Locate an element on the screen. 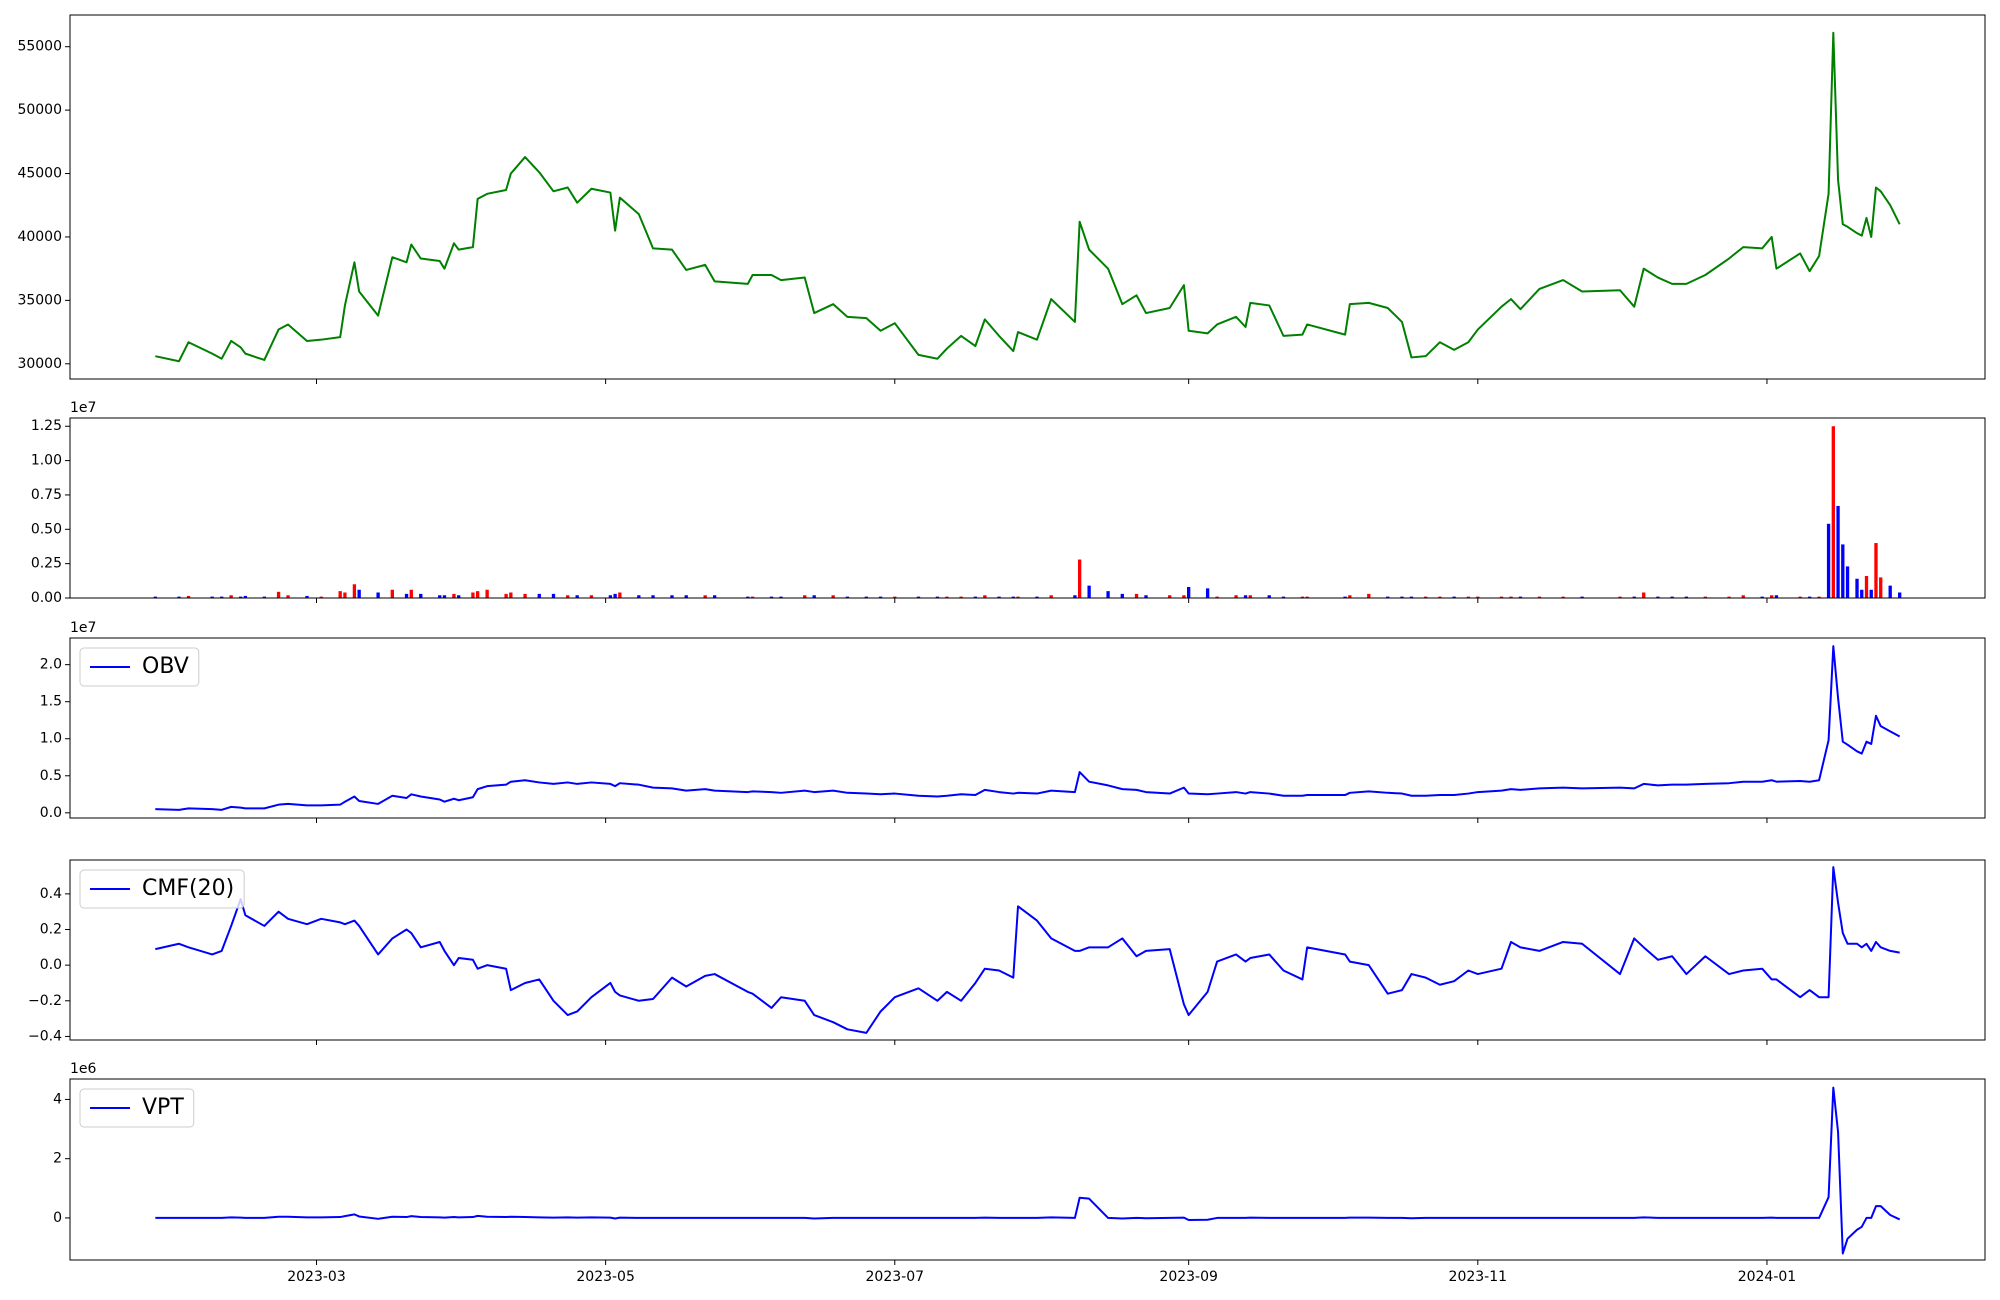  legend-label: VPT is located at coordinates (163, 1107).